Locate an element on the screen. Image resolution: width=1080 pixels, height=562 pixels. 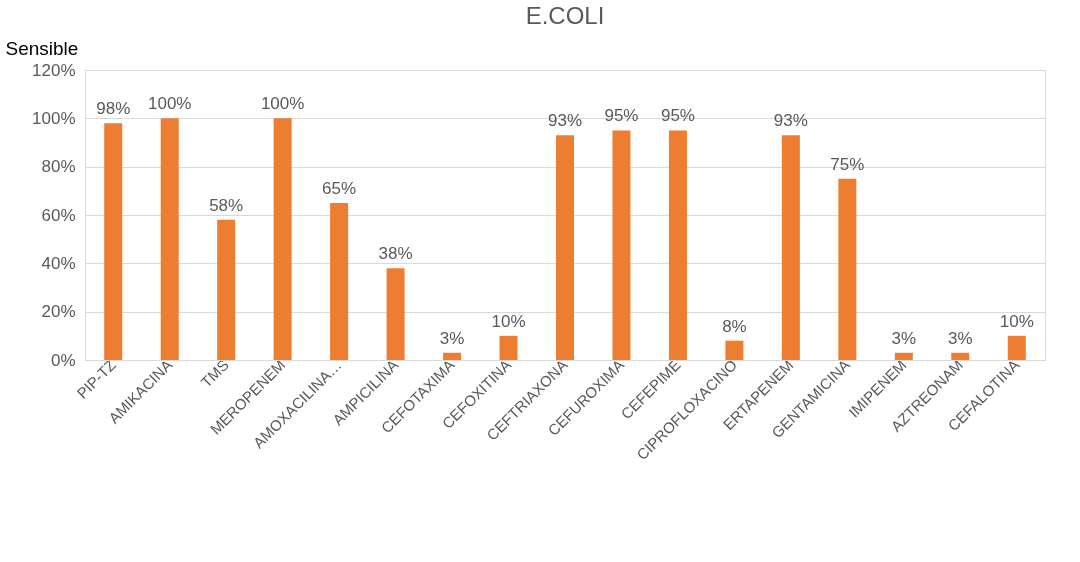
y-axis-title: Sensible is located at coordinates (42, 48).